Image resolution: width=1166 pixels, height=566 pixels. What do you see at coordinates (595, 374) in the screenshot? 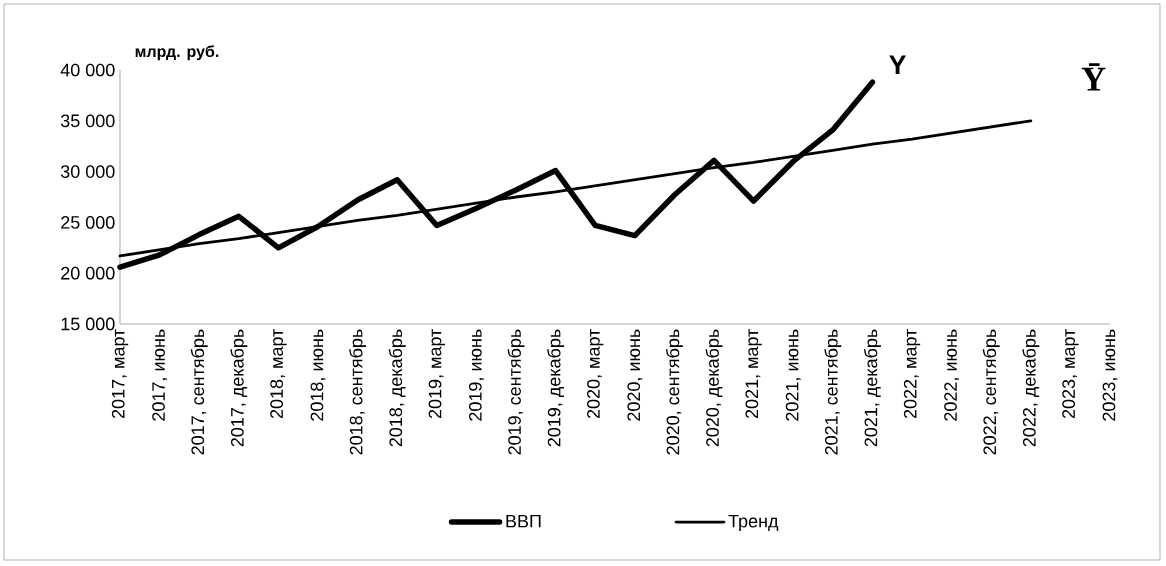
I see `x-tick-label: 2020, март` at bounding box center [595, 374].